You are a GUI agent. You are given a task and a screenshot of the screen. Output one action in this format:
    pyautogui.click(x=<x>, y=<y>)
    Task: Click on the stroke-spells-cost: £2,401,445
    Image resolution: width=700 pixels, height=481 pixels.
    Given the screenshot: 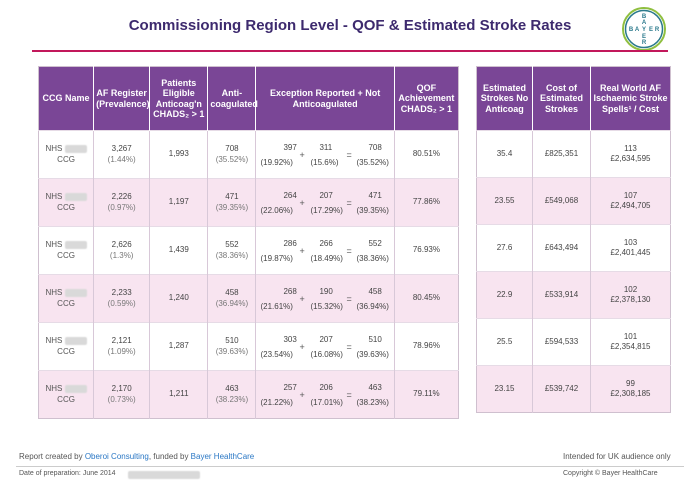 What is the action you would take?
    pyautogui.click(x=630, y=252)
    